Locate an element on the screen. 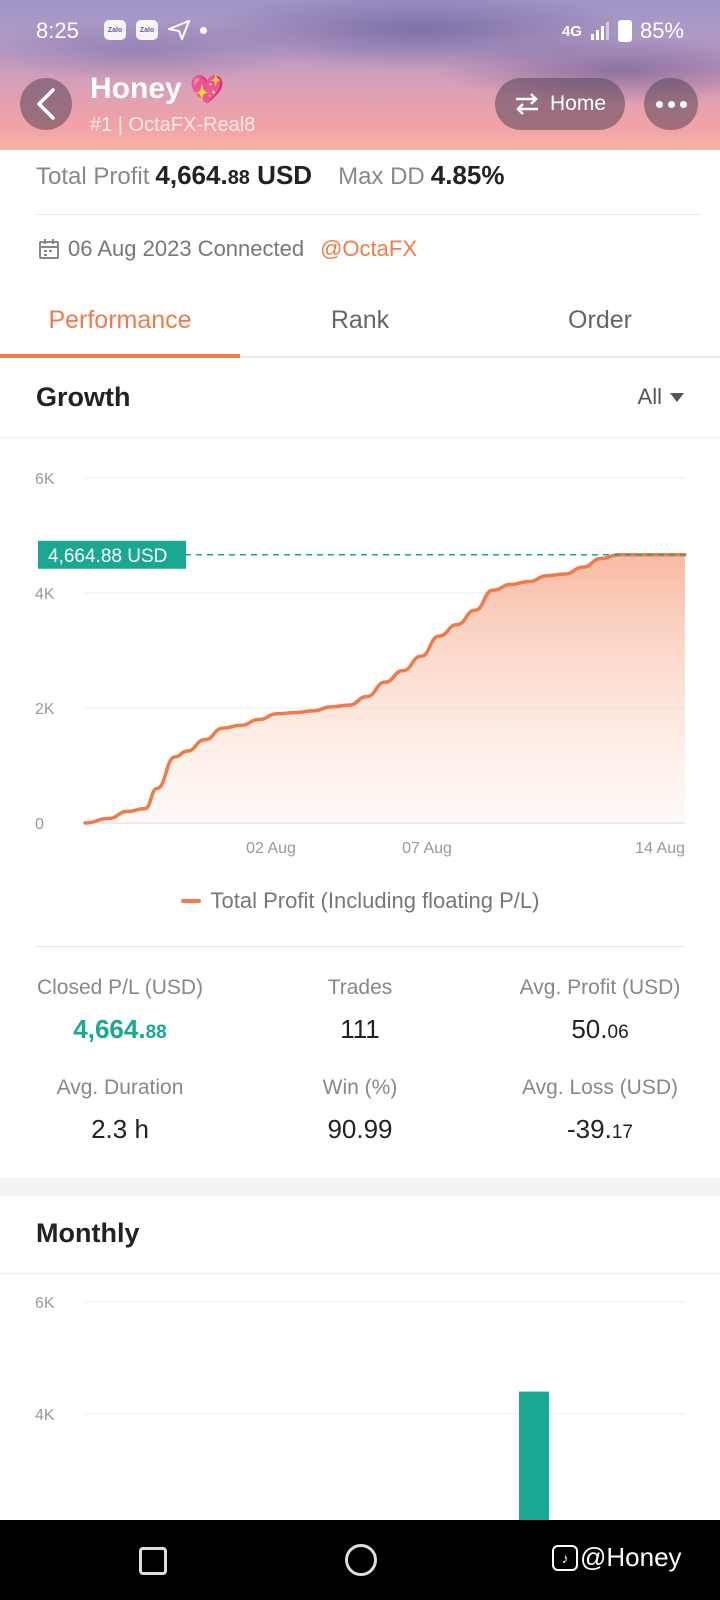 The image size is (720, 1600). x-tick-label: 14 Aug is located at coordinates (660, 848).